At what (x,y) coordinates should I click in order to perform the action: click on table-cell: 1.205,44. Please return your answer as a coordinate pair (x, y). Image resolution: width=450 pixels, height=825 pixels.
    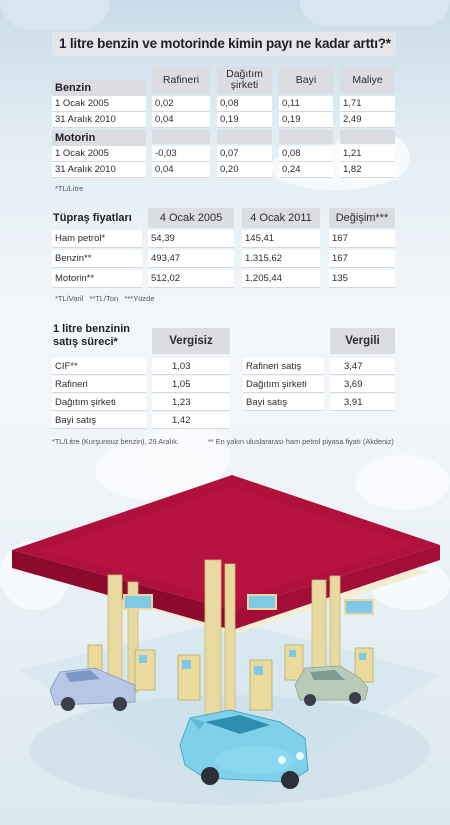
    Looking at the image, I should click on (281, 279).